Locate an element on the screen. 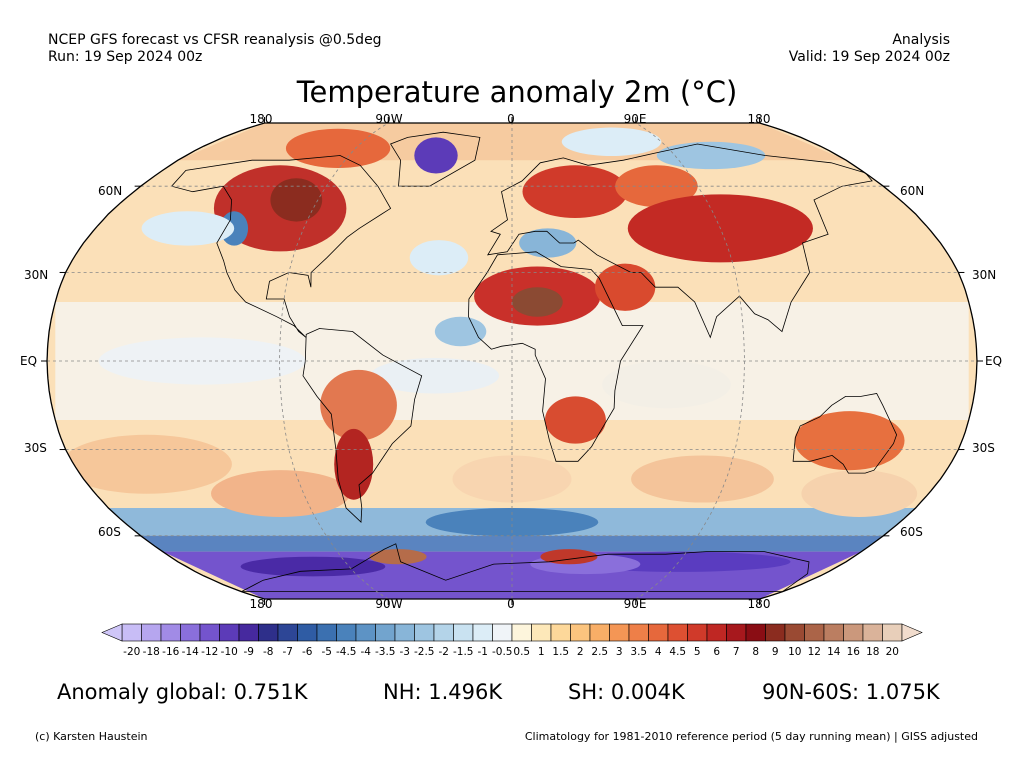  antarctica-outline is located at coordinates (525, 567).